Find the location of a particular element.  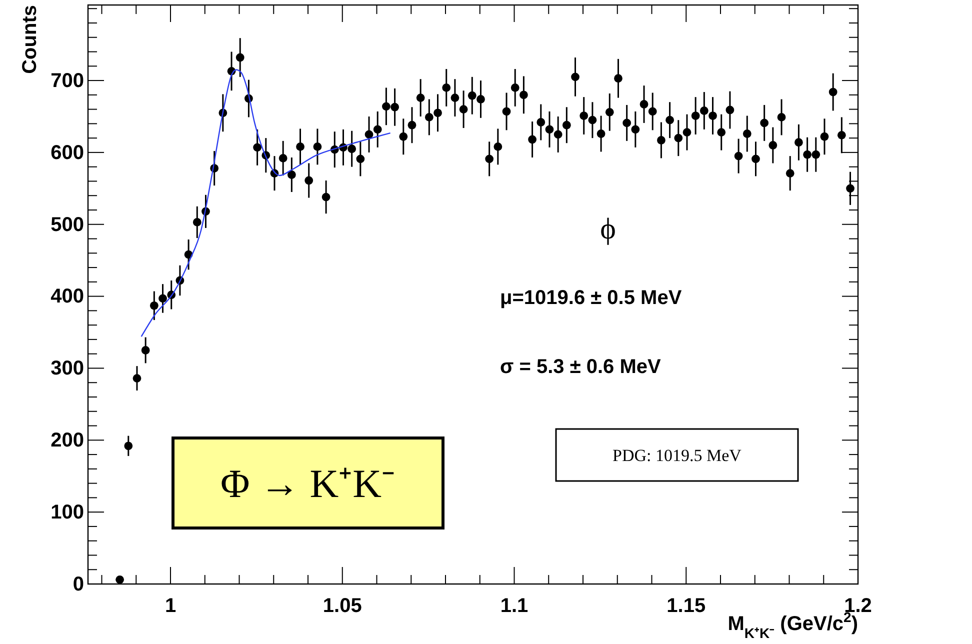

annotation: σ = 5.3 ± 0.6 MeV is located at coordinates (581, 367).